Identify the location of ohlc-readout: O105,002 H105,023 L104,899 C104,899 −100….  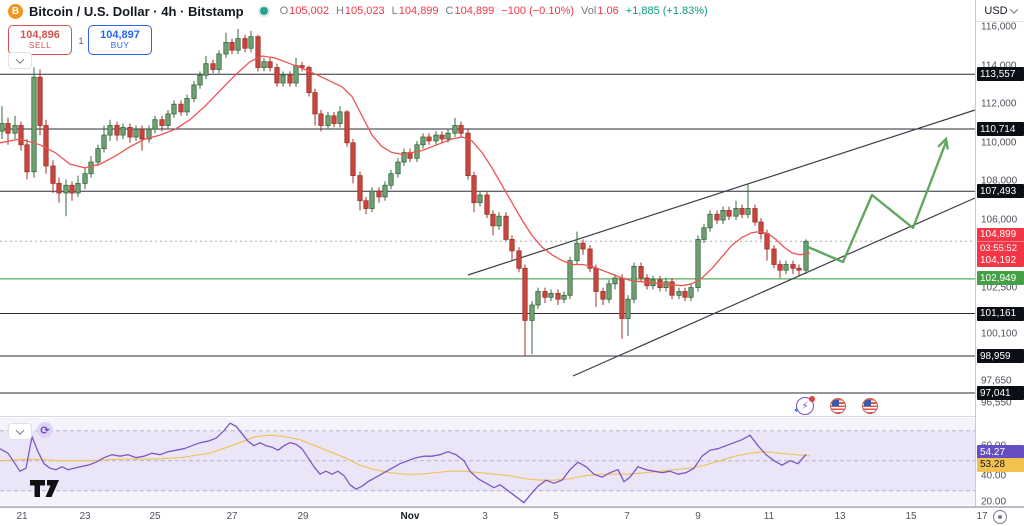
(493, 11).